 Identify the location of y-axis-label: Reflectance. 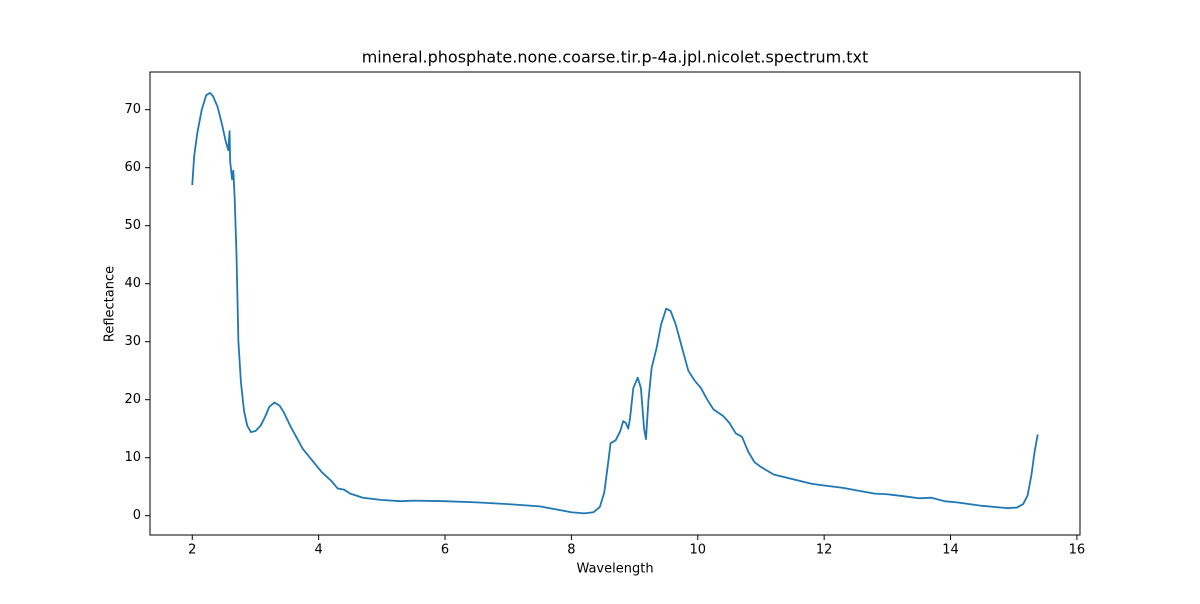
(110, 304).